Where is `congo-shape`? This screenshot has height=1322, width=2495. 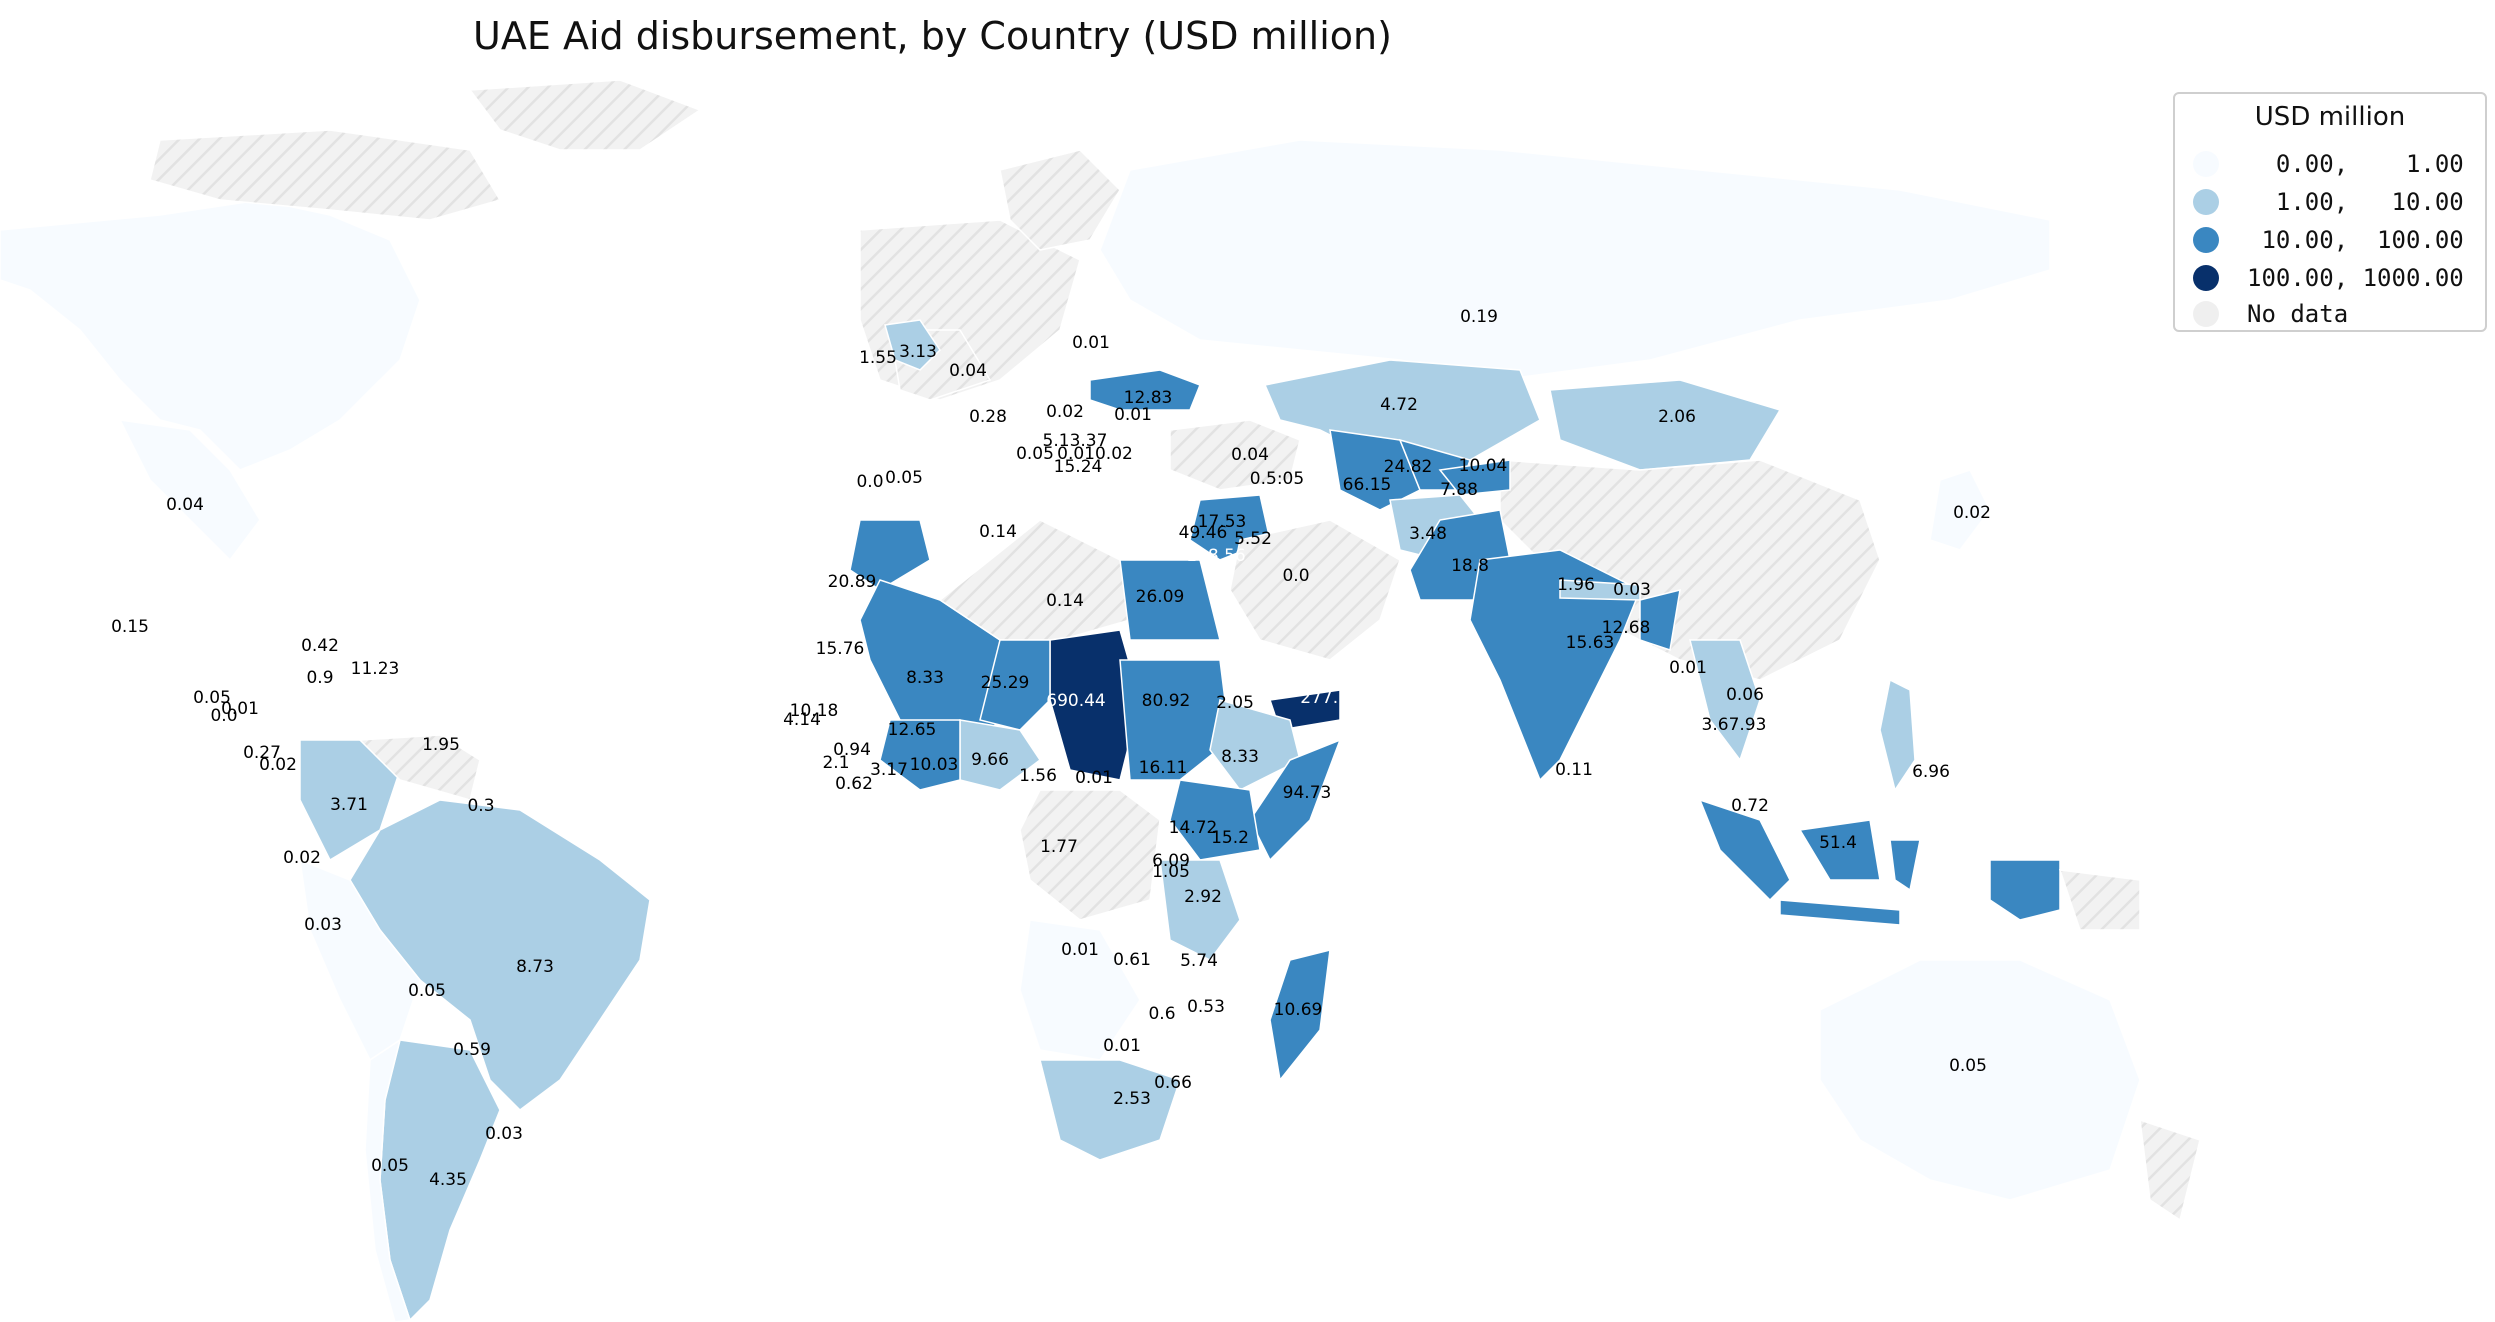 congo-shape is located at coordinates (1090, 855).